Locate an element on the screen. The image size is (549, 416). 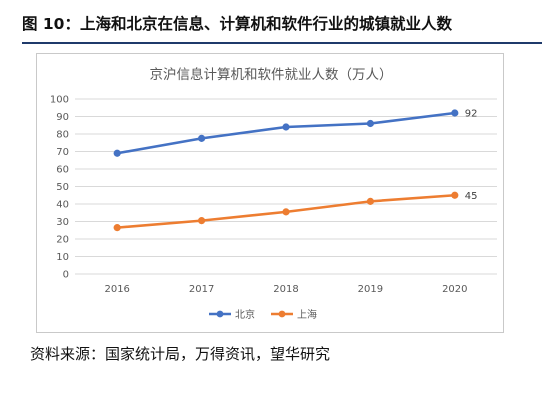
x-tick-label: 2016 is located at coordinates (116, 289).